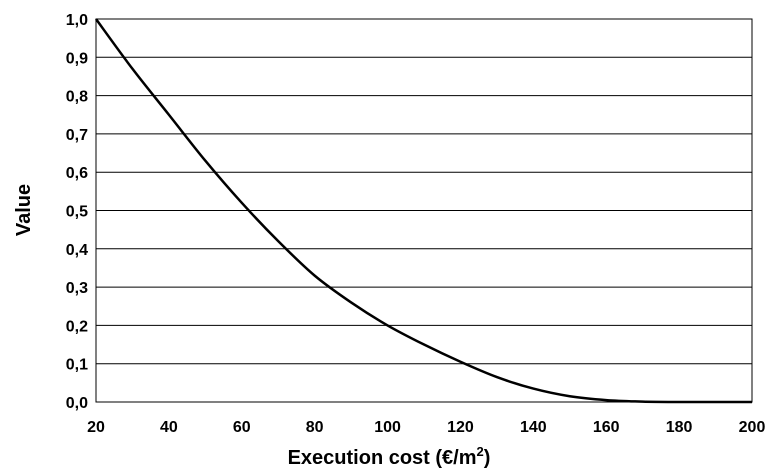 The width and height of the screenshot is (773, 472). Describe the element at coordinates (487, 458) in the screenshot. I see `x-axis-title-end: )` at that location.